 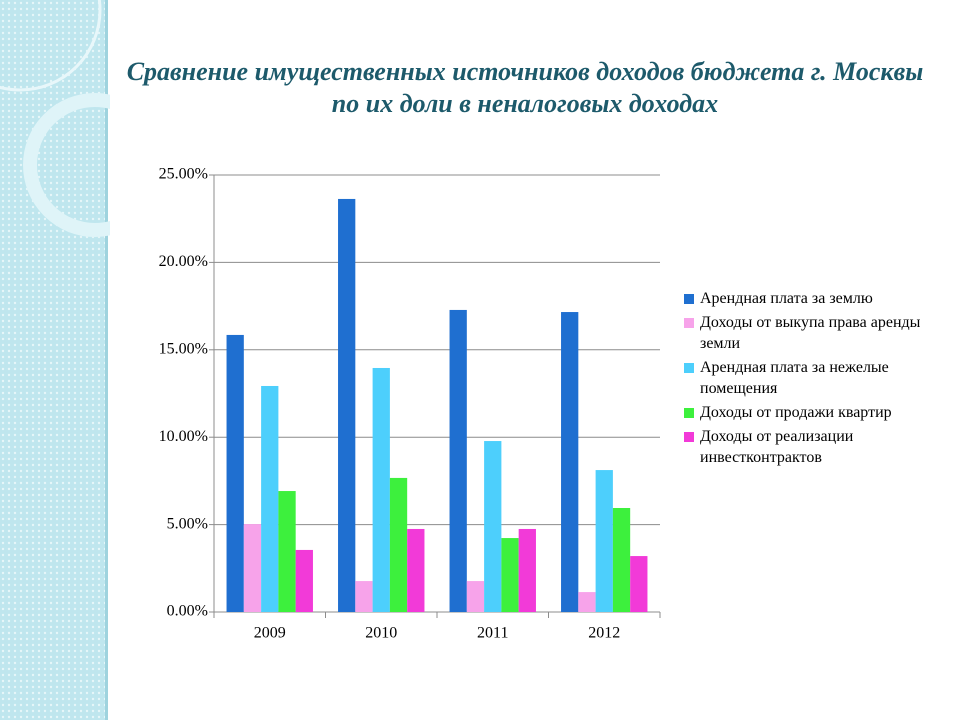 I want to click on legend-label: Арендная плата за нежелые помещения, so click(x=794, y=378).